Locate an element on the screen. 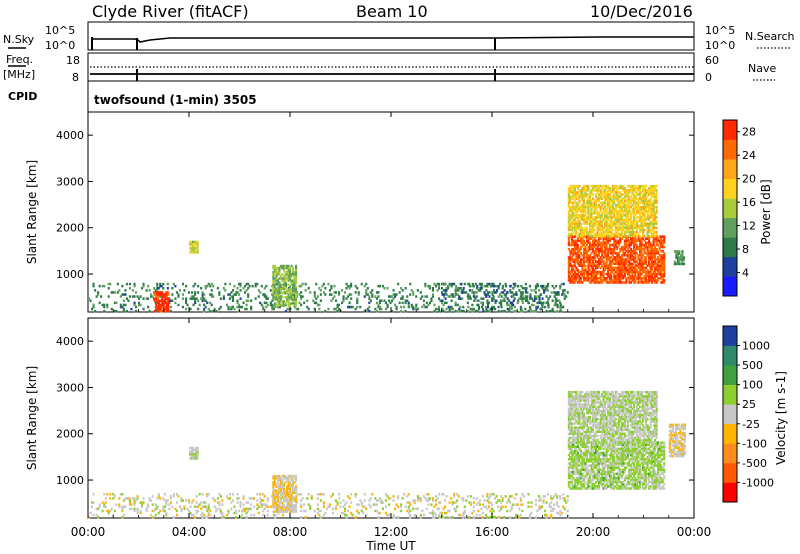 The height and width of the screenshot is (554, 800). nsearch-tick-bottom: 10^0 is located at coordinates (720, 45).